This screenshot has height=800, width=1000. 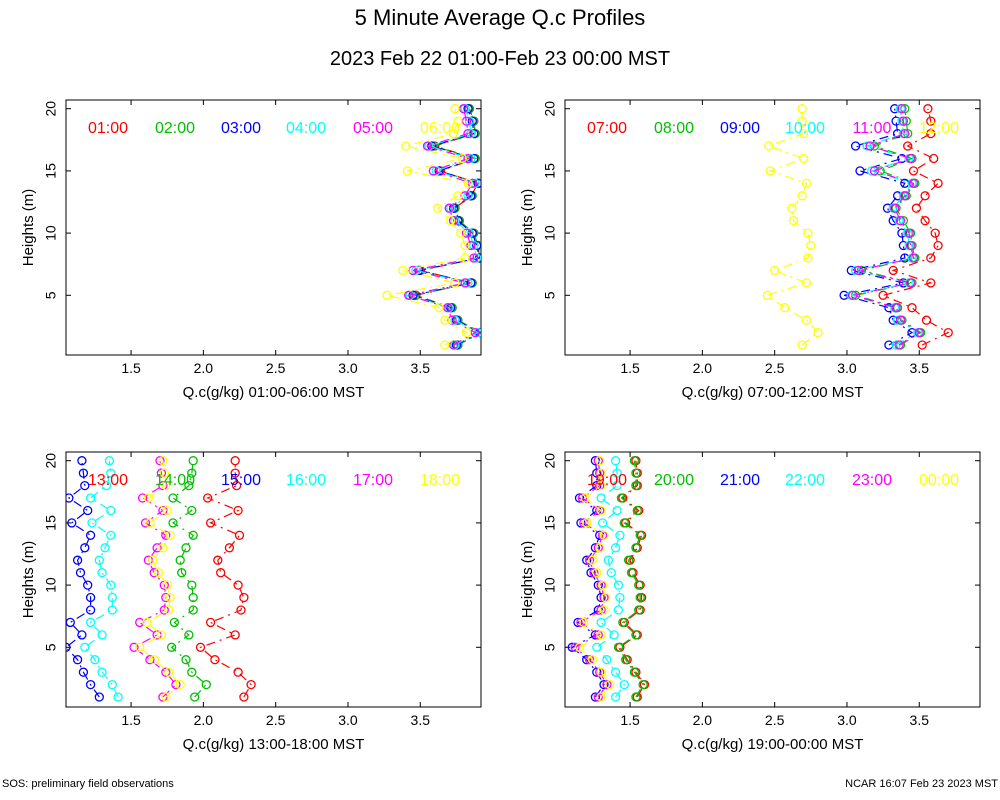 I want to click on y-tick-label: 10, so click(x=51, y=585).